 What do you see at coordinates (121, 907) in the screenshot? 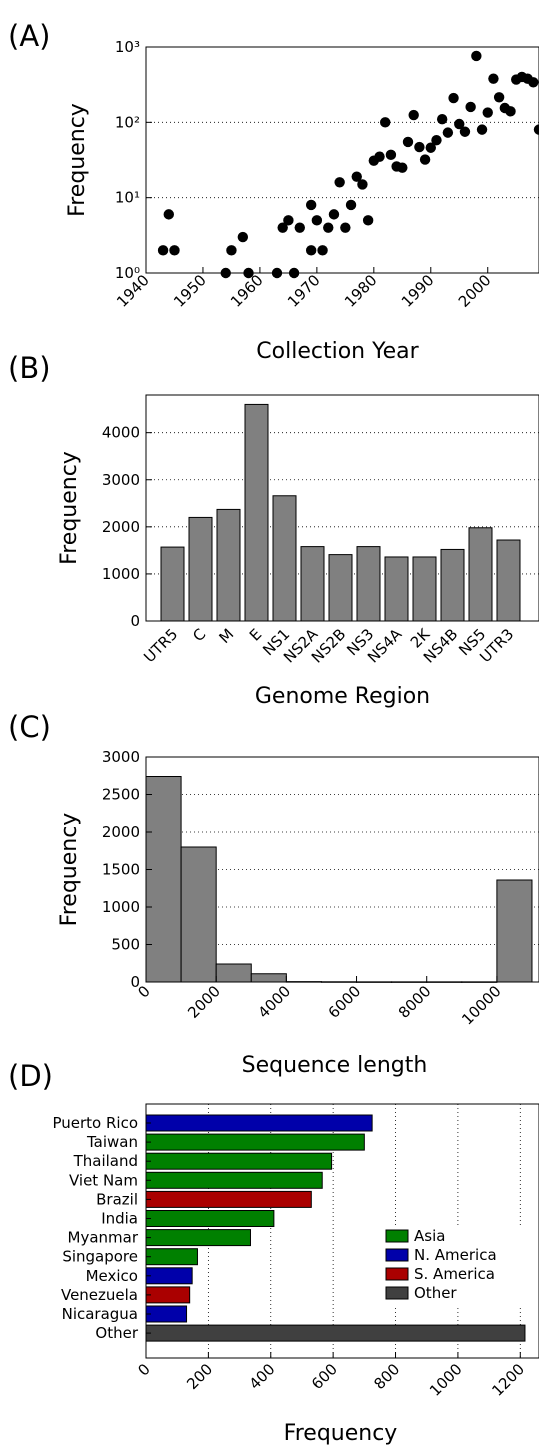
I see `y-tick-label: 1000` at bounding box center [121, 907].